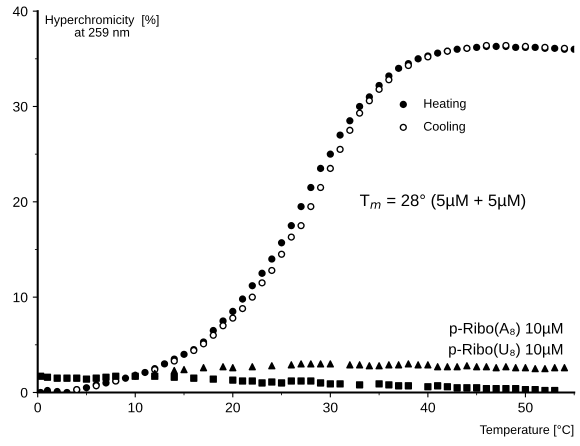 This screenshot has width=580, height=446. I want to click on y-tick-label: 20, so click(20, 202).